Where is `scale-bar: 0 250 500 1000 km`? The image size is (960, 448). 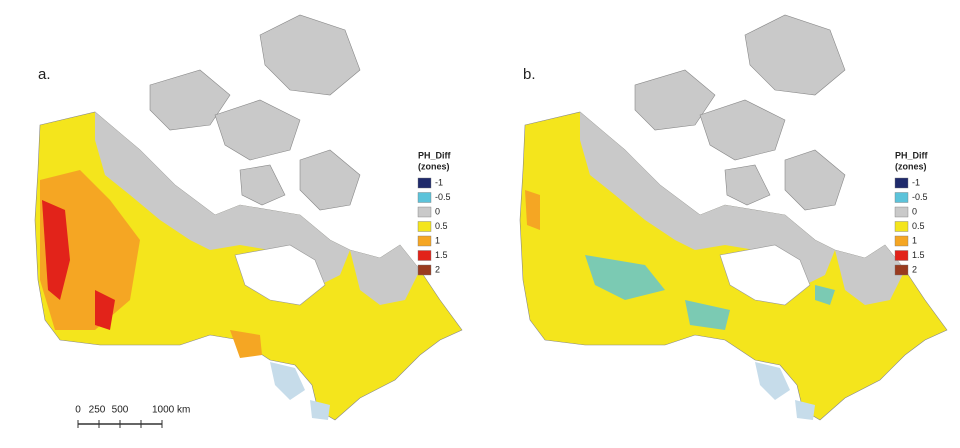 scale-bar: 0 250 500 1000 km is located at coordinates (132, 416).